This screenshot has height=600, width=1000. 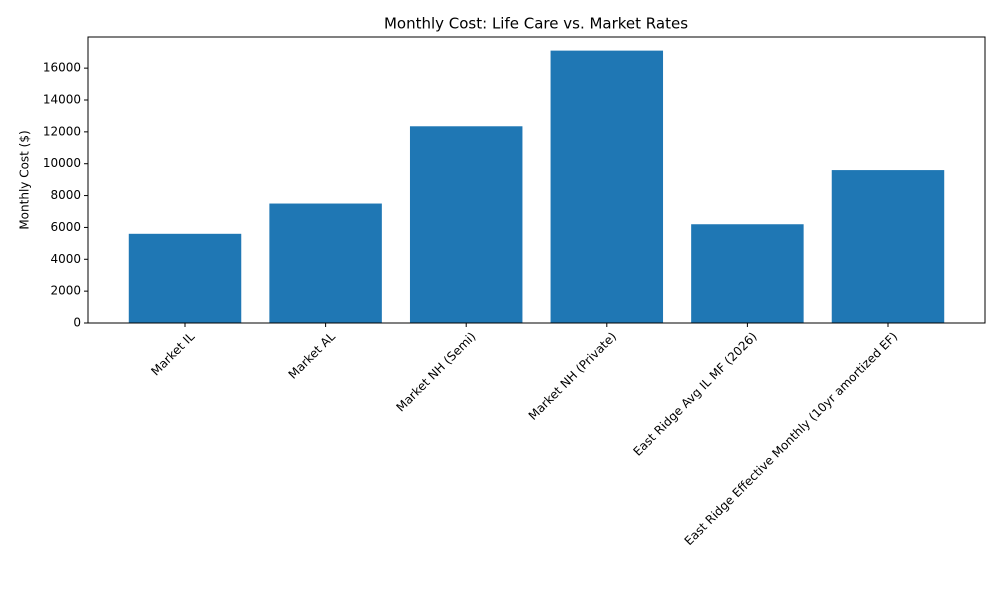 I want to click on y-tick-label: 16000, so click(x=62, y=68).